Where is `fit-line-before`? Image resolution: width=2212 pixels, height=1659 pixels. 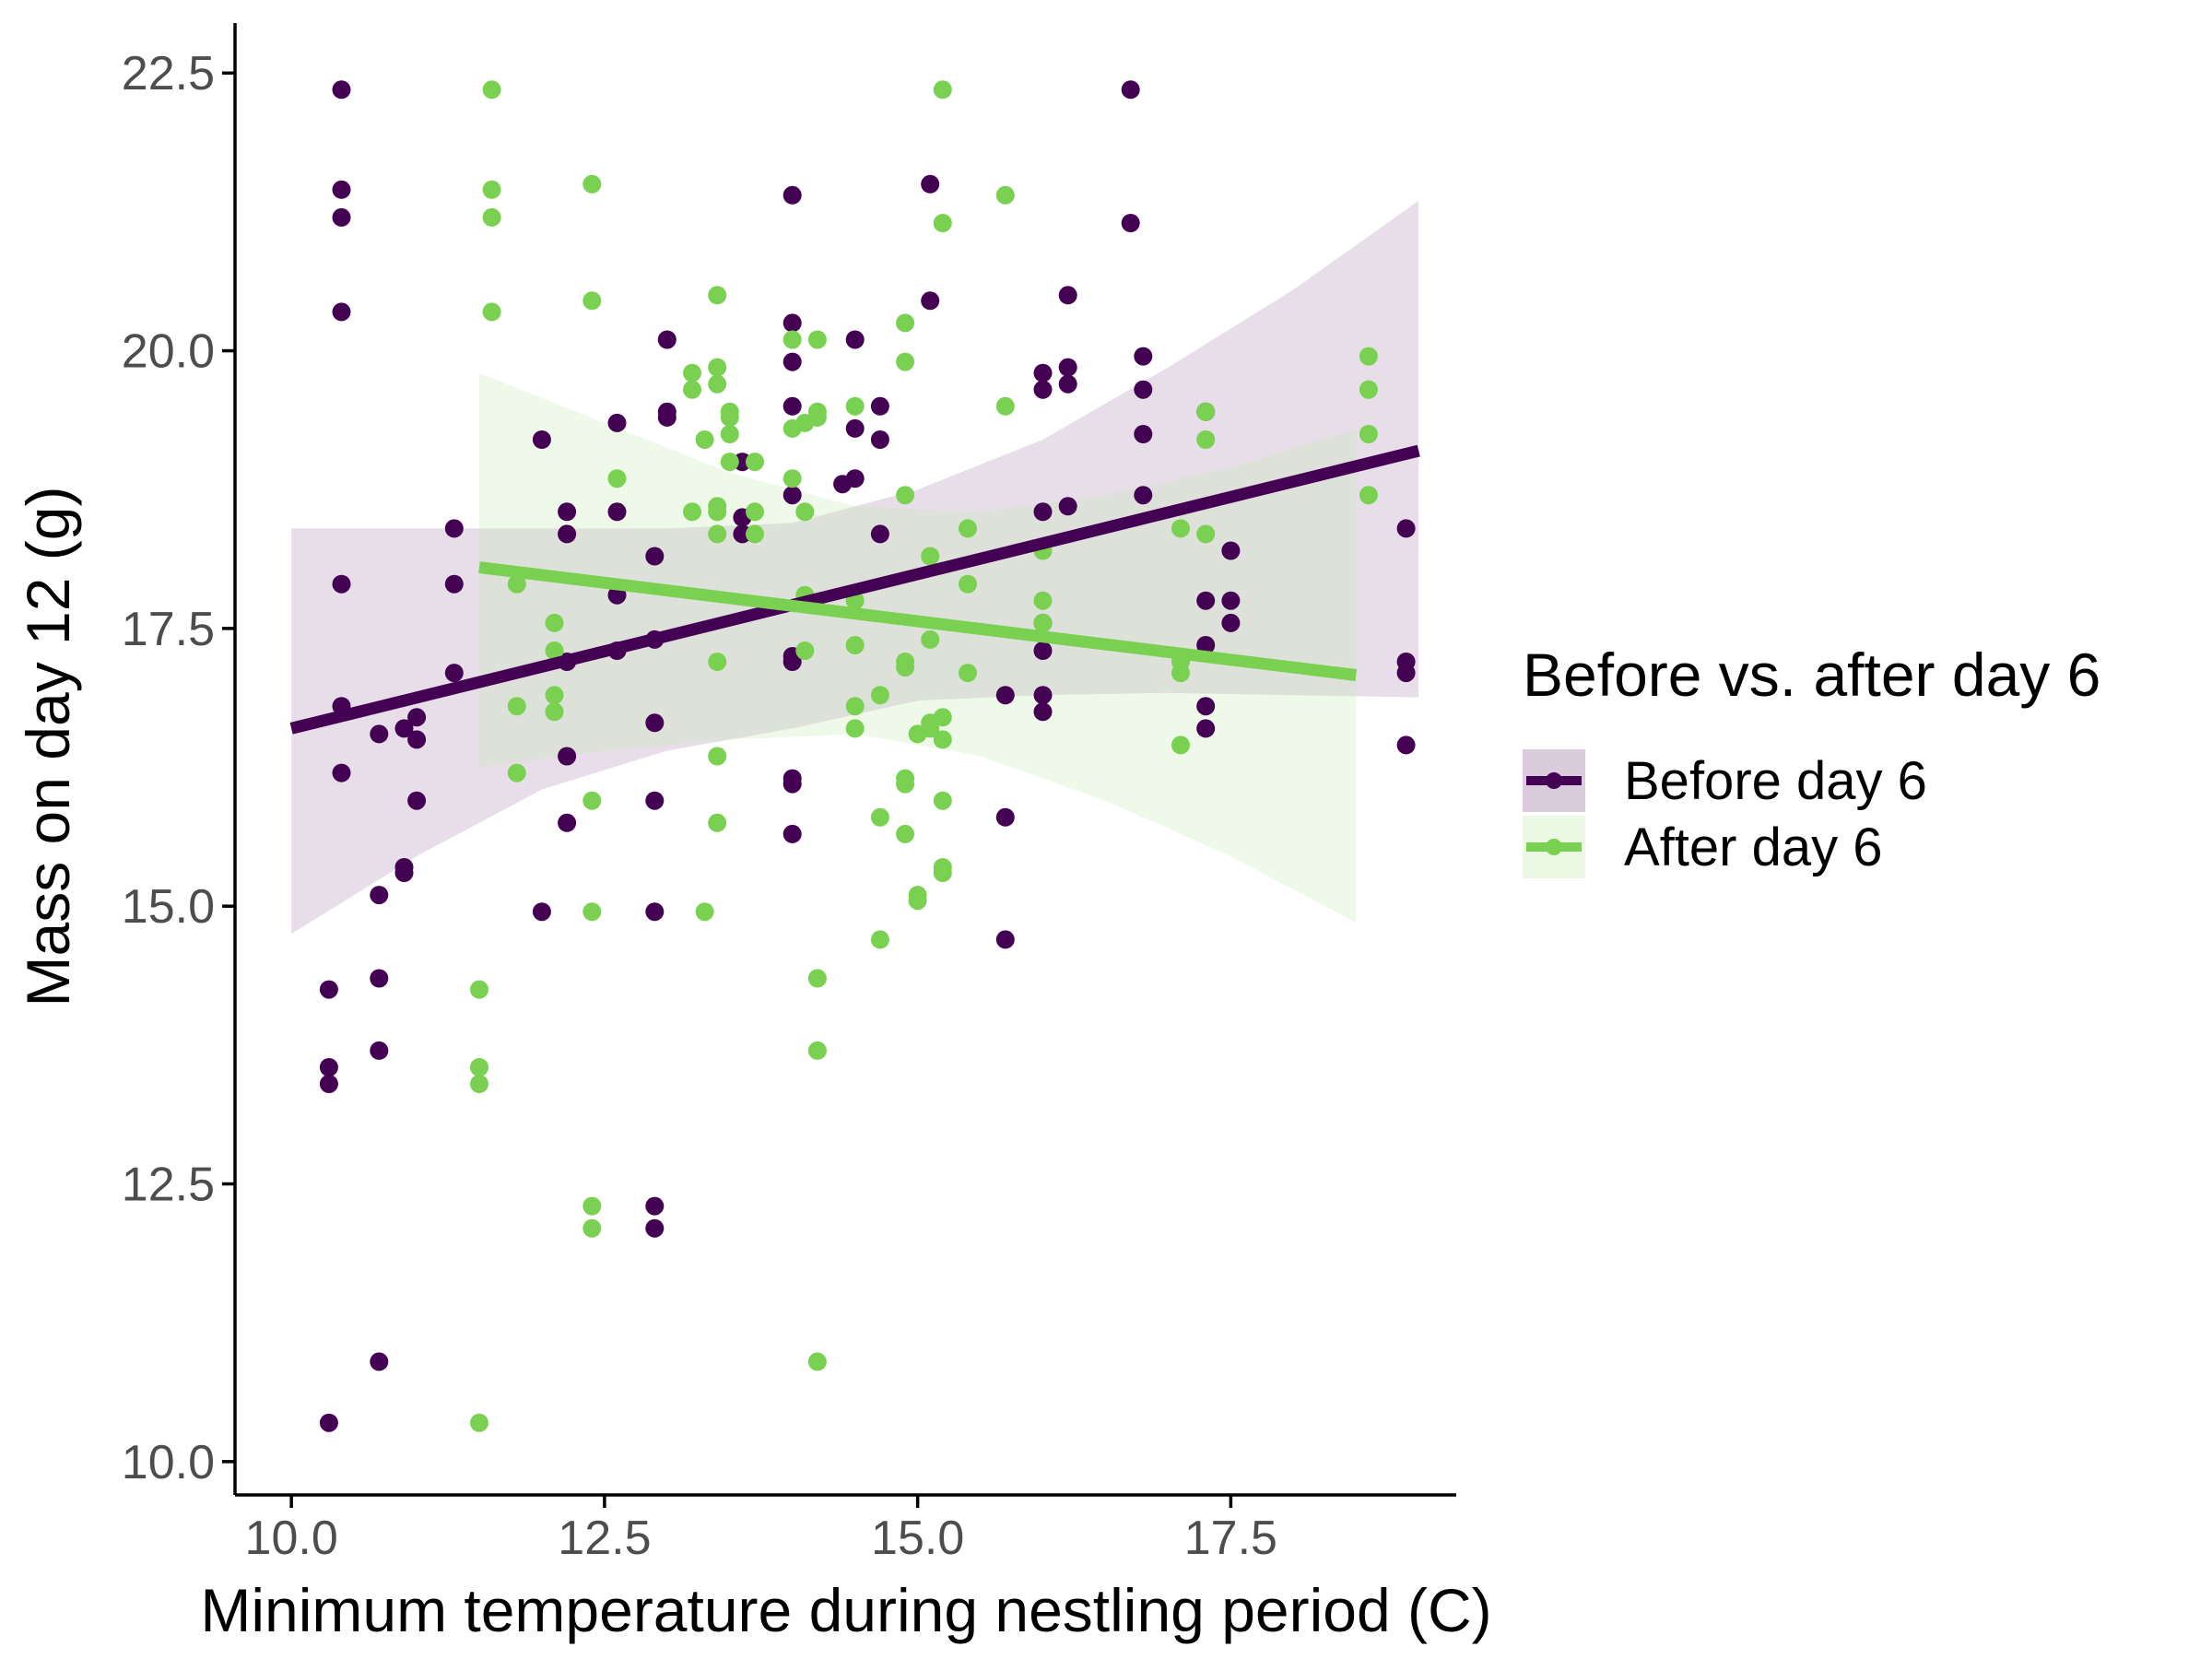 fit-line-before is located at coordinates (854, 589).